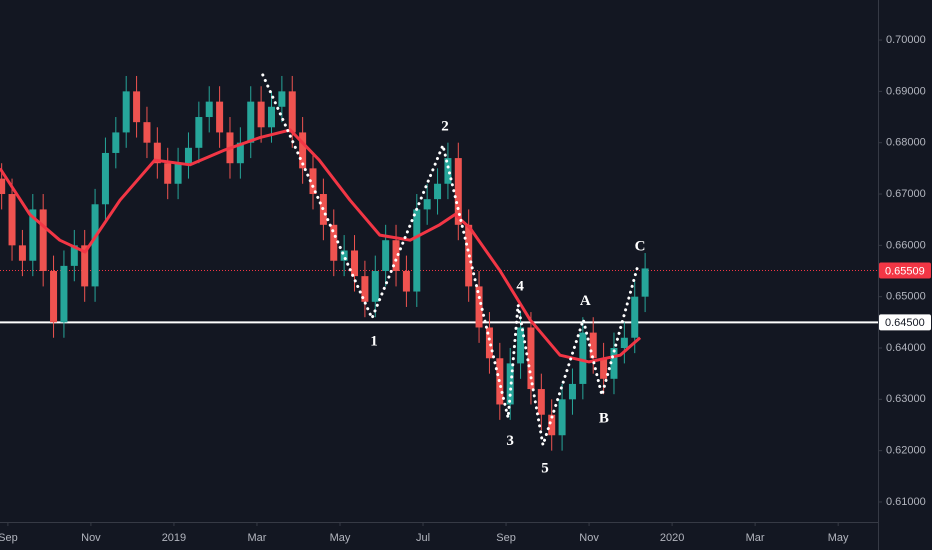  Describe the element at coordinates (585, 301) in the screenshot. I see `wave-label: A` at that location.